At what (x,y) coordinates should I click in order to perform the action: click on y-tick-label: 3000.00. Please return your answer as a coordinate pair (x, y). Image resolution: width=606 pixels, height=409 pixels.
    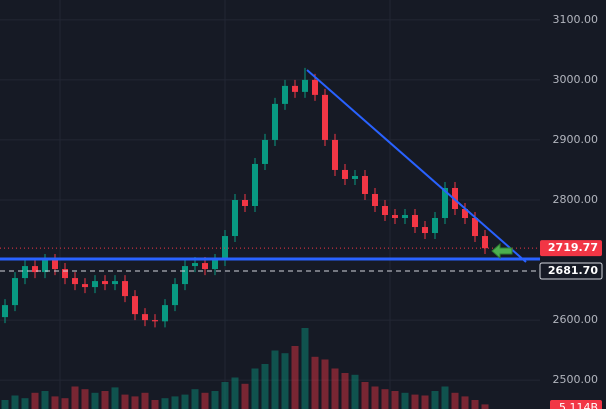
    Looking at the image, I should click on (576, 79).